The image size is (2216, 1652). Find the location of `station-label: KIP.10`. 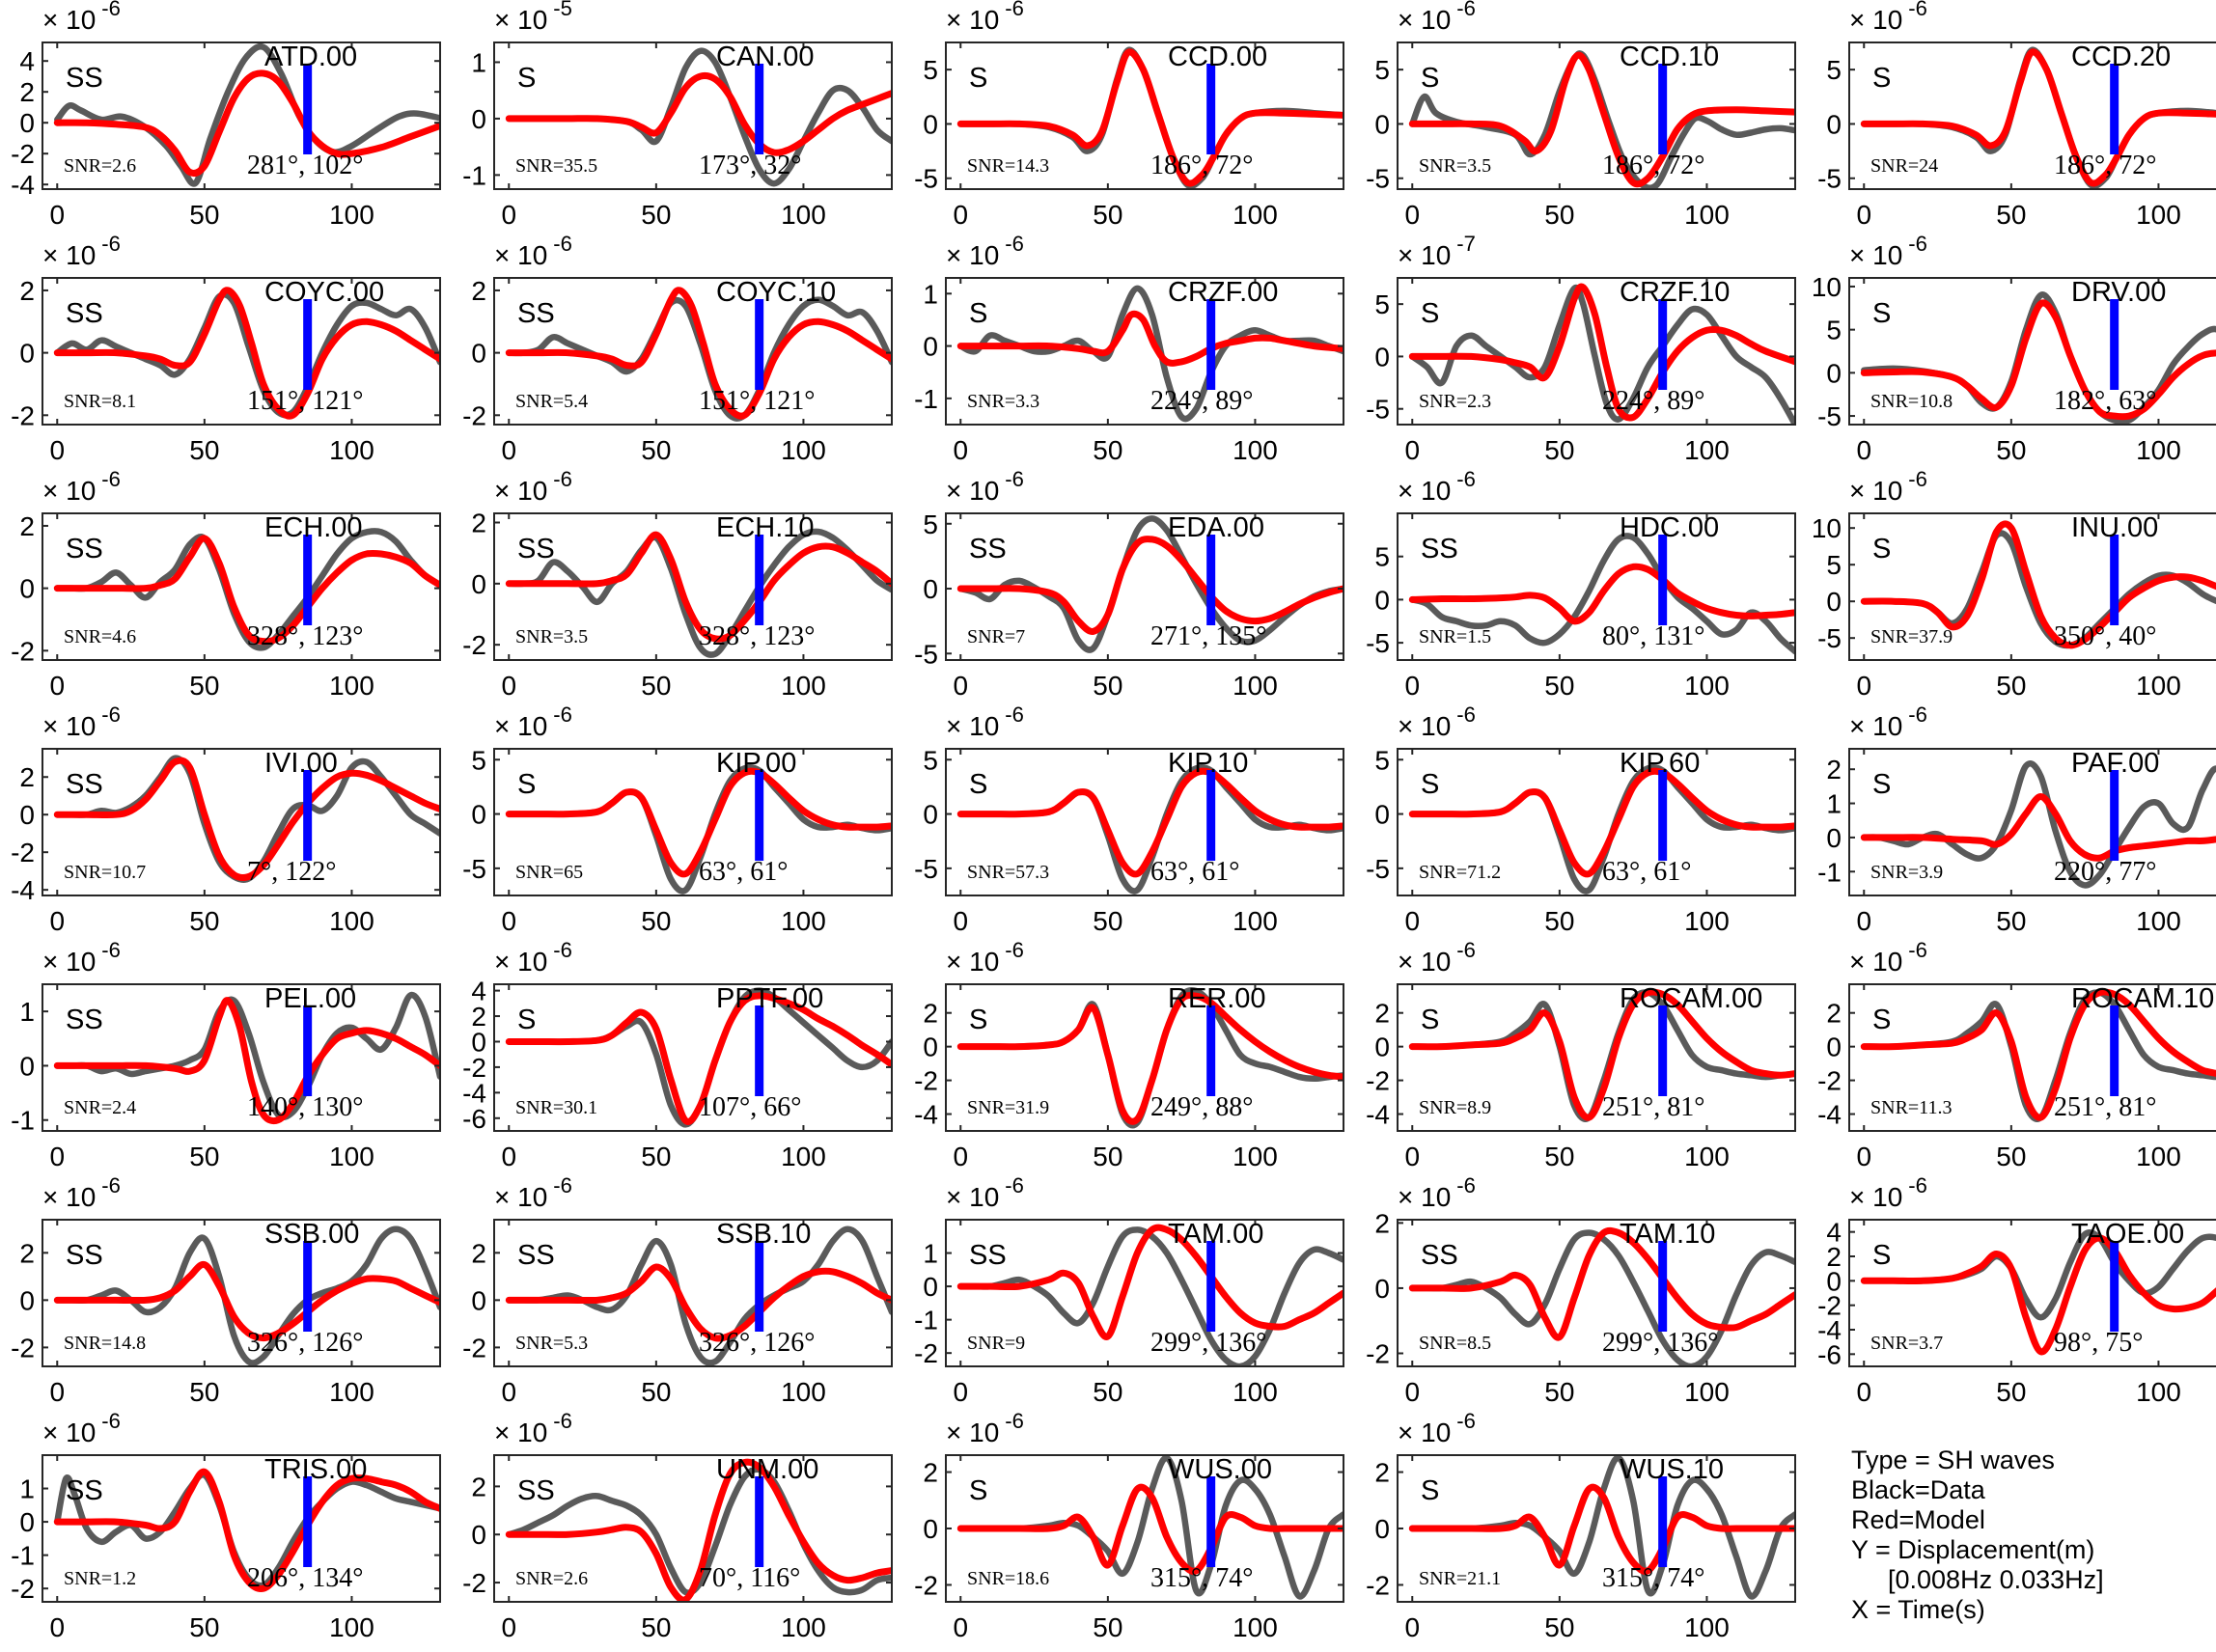

station-label: KIP.10 is located at coordinates (1208, 763).